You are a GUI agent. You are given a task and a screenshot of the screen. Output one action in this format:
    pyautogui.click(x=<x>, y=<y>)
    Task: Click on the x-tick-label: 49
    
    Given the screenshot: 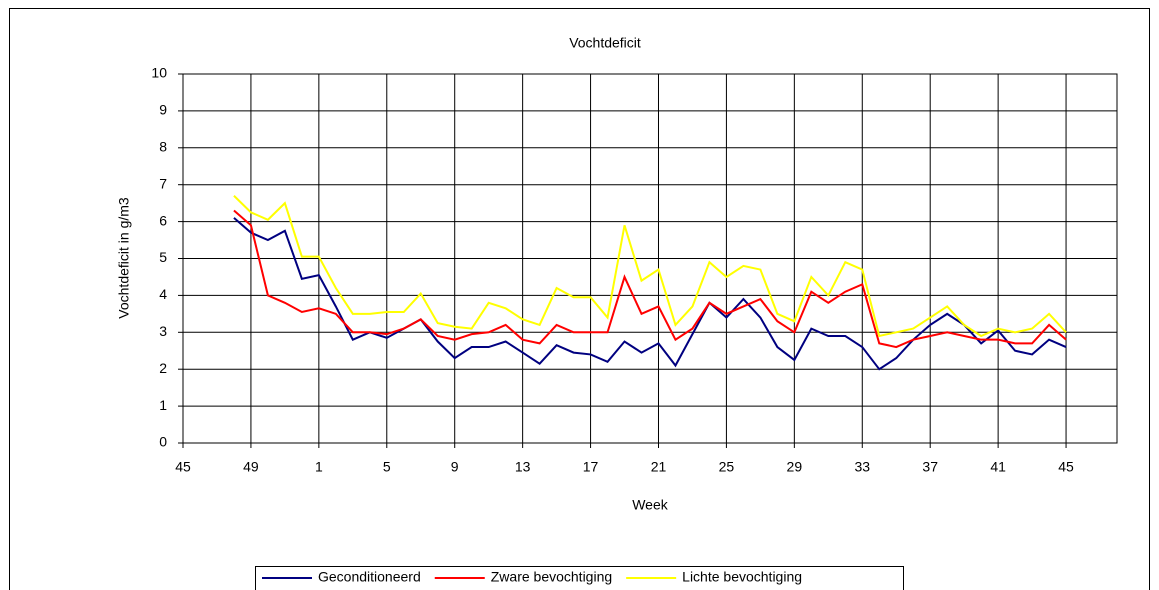 What is the action you would take?
    pyautogui.click(x=251, y=467)
    